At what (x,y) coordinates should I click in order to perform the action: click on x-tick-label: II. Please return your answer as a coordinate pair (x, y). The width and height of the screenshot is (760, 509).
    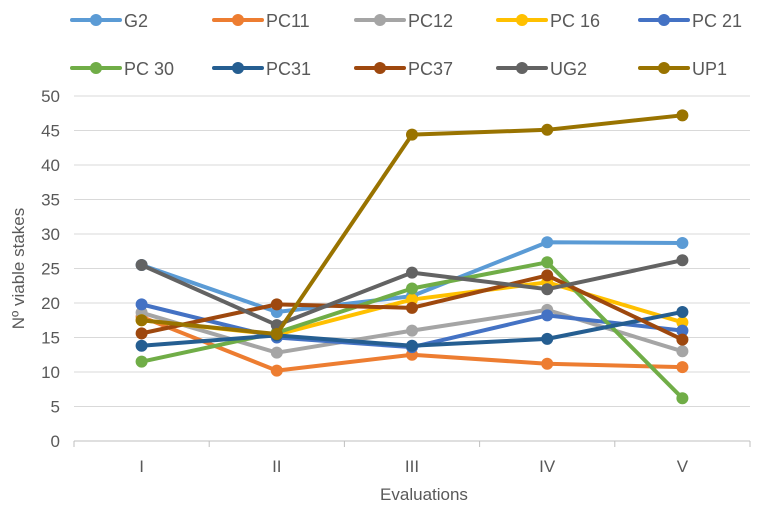
    Looking at the image, I should click on (276, 466).